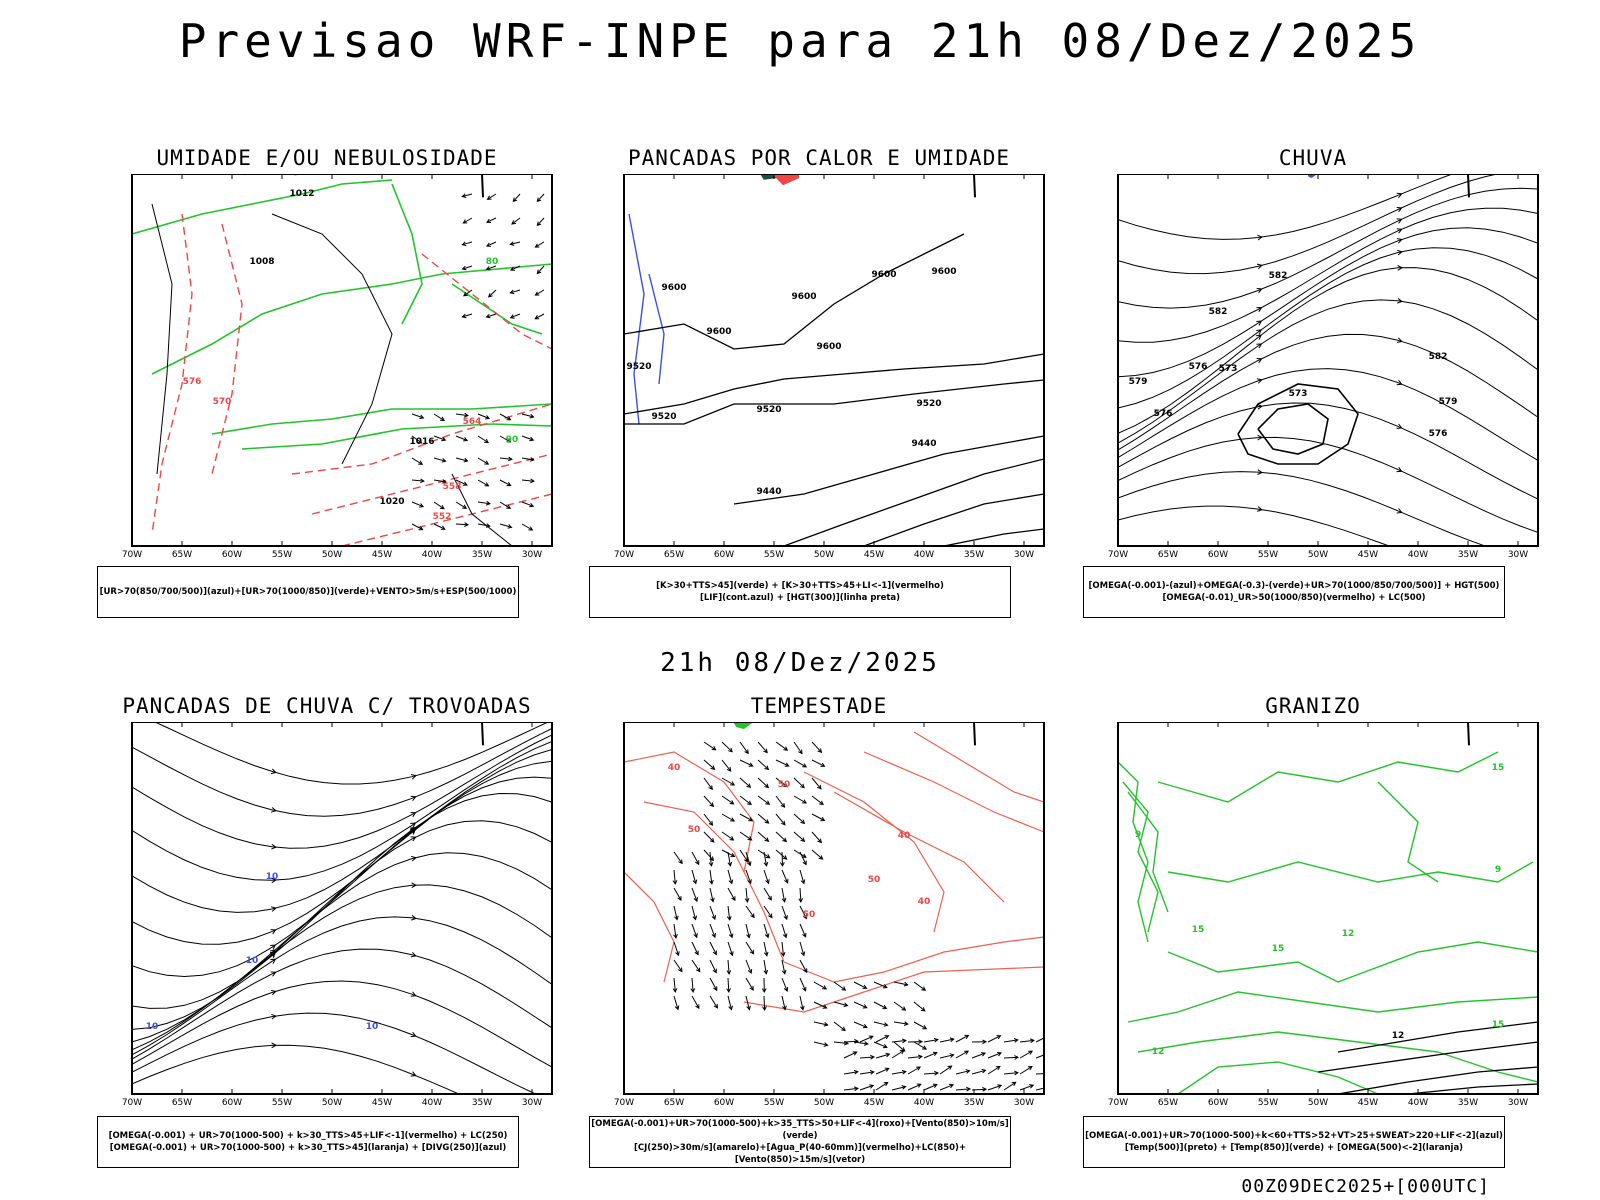 The height and width of the screenshot is (1200, 1600). Describe the element at coordinates (482, 509) in the screenshot. I see `isobar` at that location.